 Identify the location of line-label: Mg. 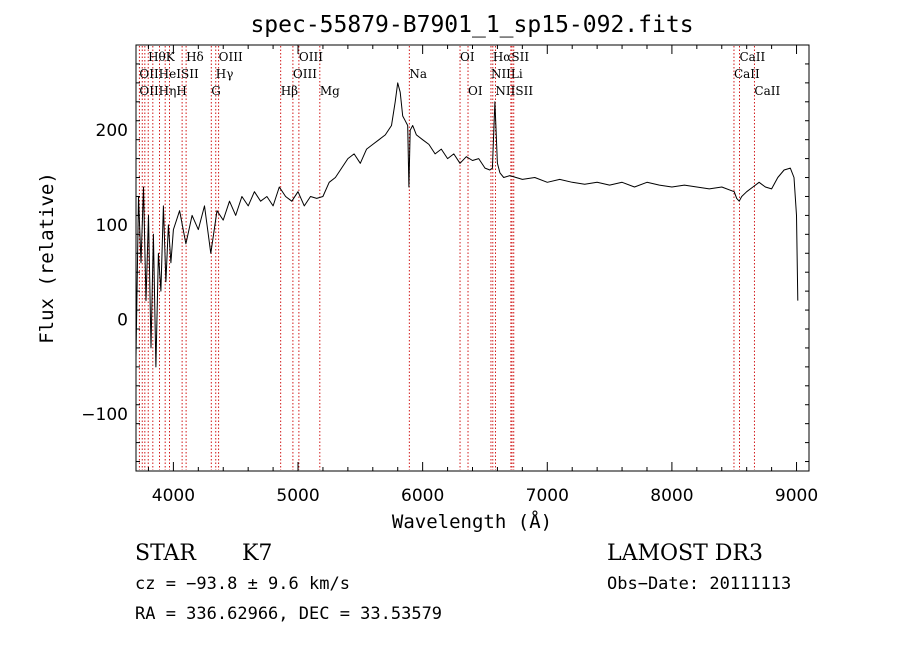
(330, 91).